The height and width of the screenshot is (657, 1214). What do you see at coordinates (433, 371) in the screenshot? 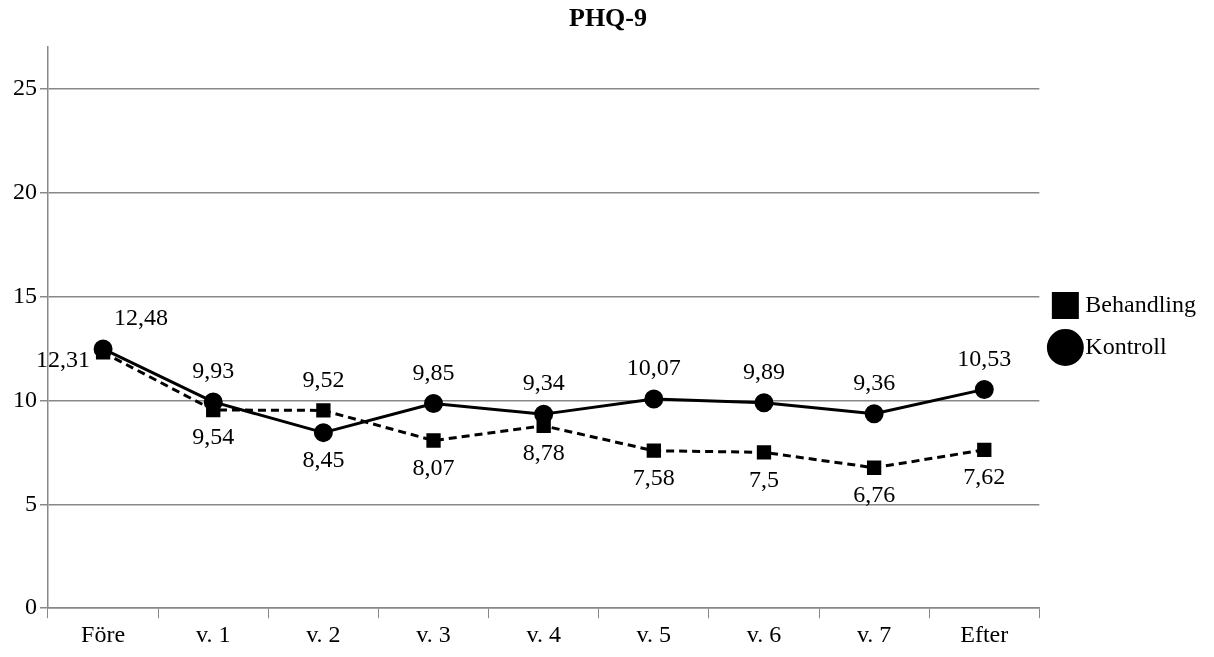
I see `data-label: 9,85` at bounding box center [433, 371].